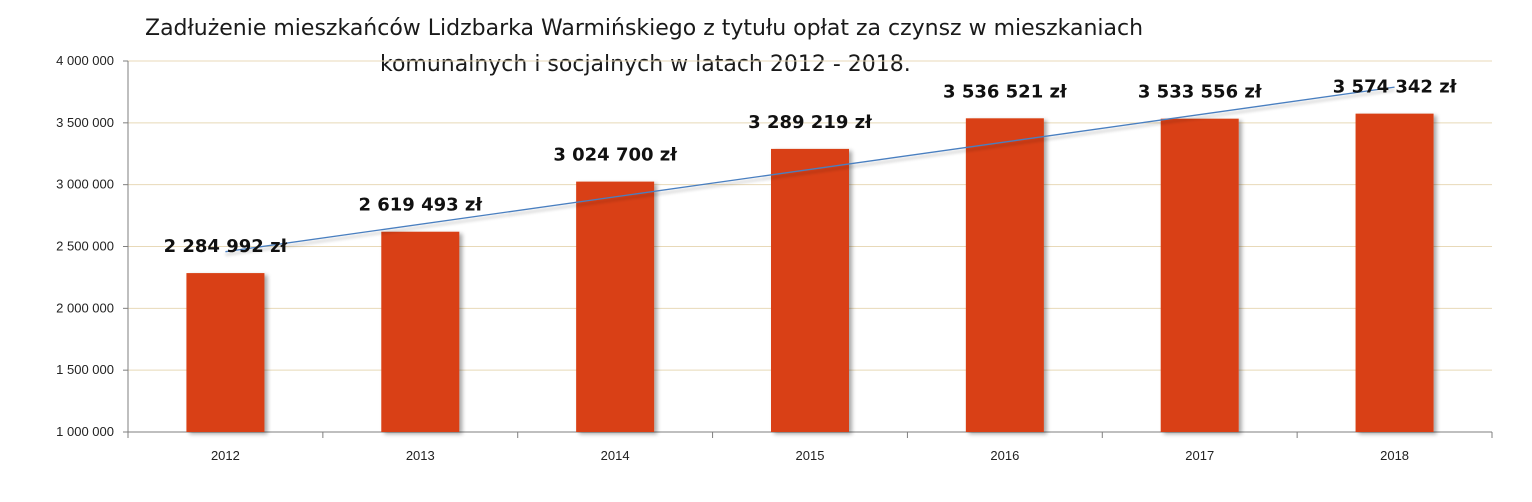 Image resolution: width=1532 pixels, height=502 pixels. I want to click on y-tick-label: 2 000 000, so click(85, 307).